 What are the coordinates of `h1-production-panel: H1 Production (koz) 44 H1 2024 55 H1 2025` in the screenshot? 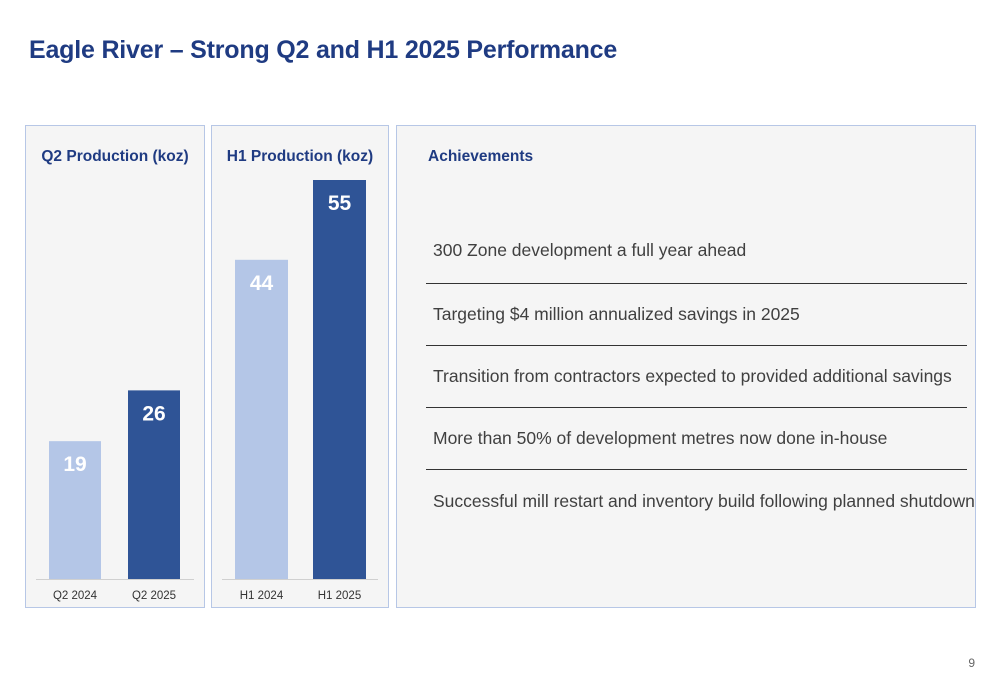 It's located at (300, 366).